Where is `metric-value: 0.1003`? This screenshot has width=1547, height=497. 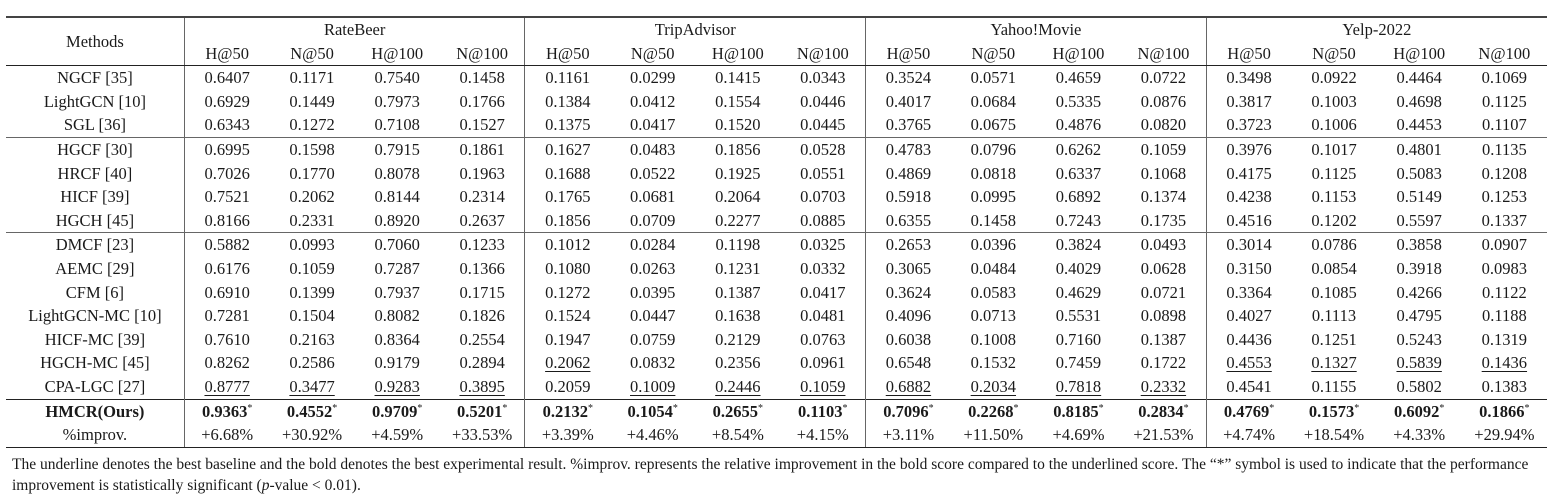 metric-value: 0.1003 is located at coordinates (1333, 102).